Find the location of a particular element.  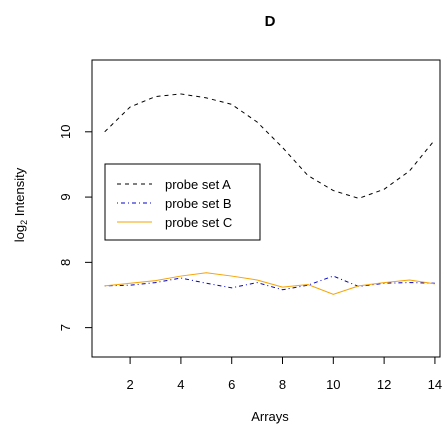

legend-label: probe set A is located at coordinates (198, 184).